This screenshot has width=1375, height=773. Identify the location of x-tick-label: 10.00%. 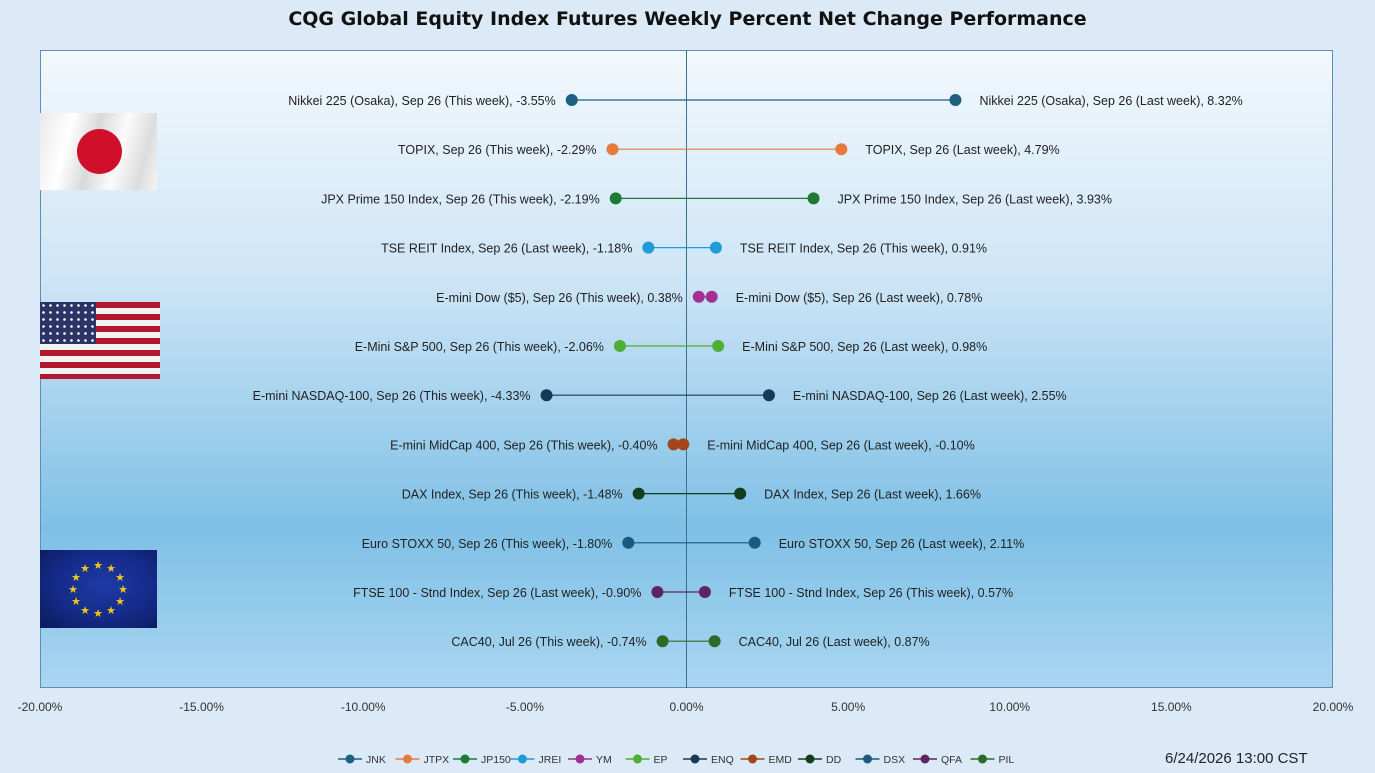
(1009, 707).